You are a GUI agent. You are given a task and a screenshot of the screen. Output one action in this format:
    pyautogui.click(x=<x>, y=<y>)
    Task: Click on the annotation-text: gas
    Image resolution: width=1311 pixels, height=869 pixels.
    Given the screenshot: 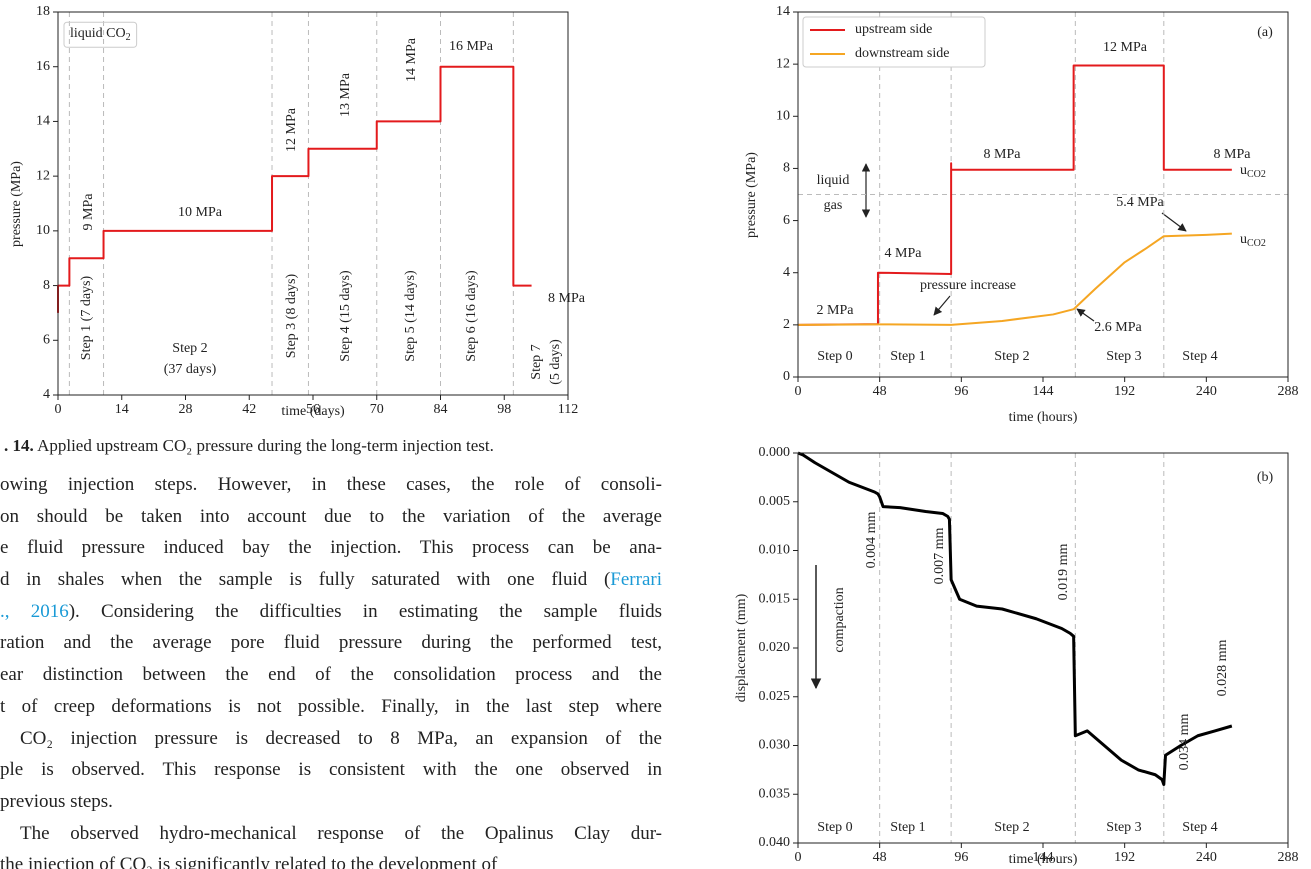 What is the action you would take?
    pyautogui.click(x=833, y=205)
    